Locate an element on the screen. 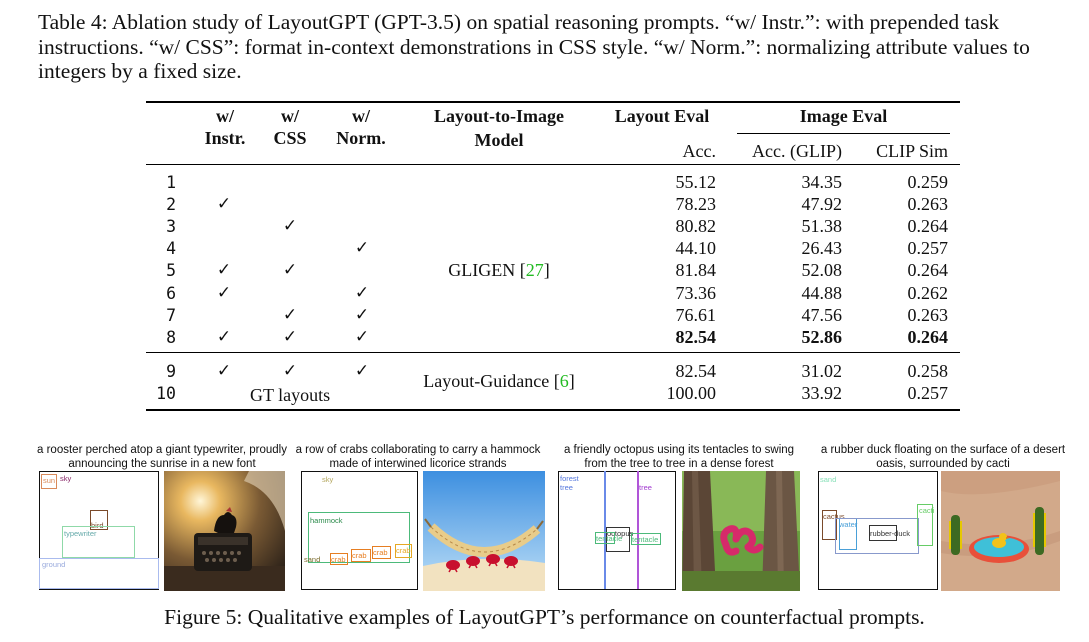 This screenshot has height=642, width=1089. image-acc-value: 34.35 is located at coordinates (822, 182).